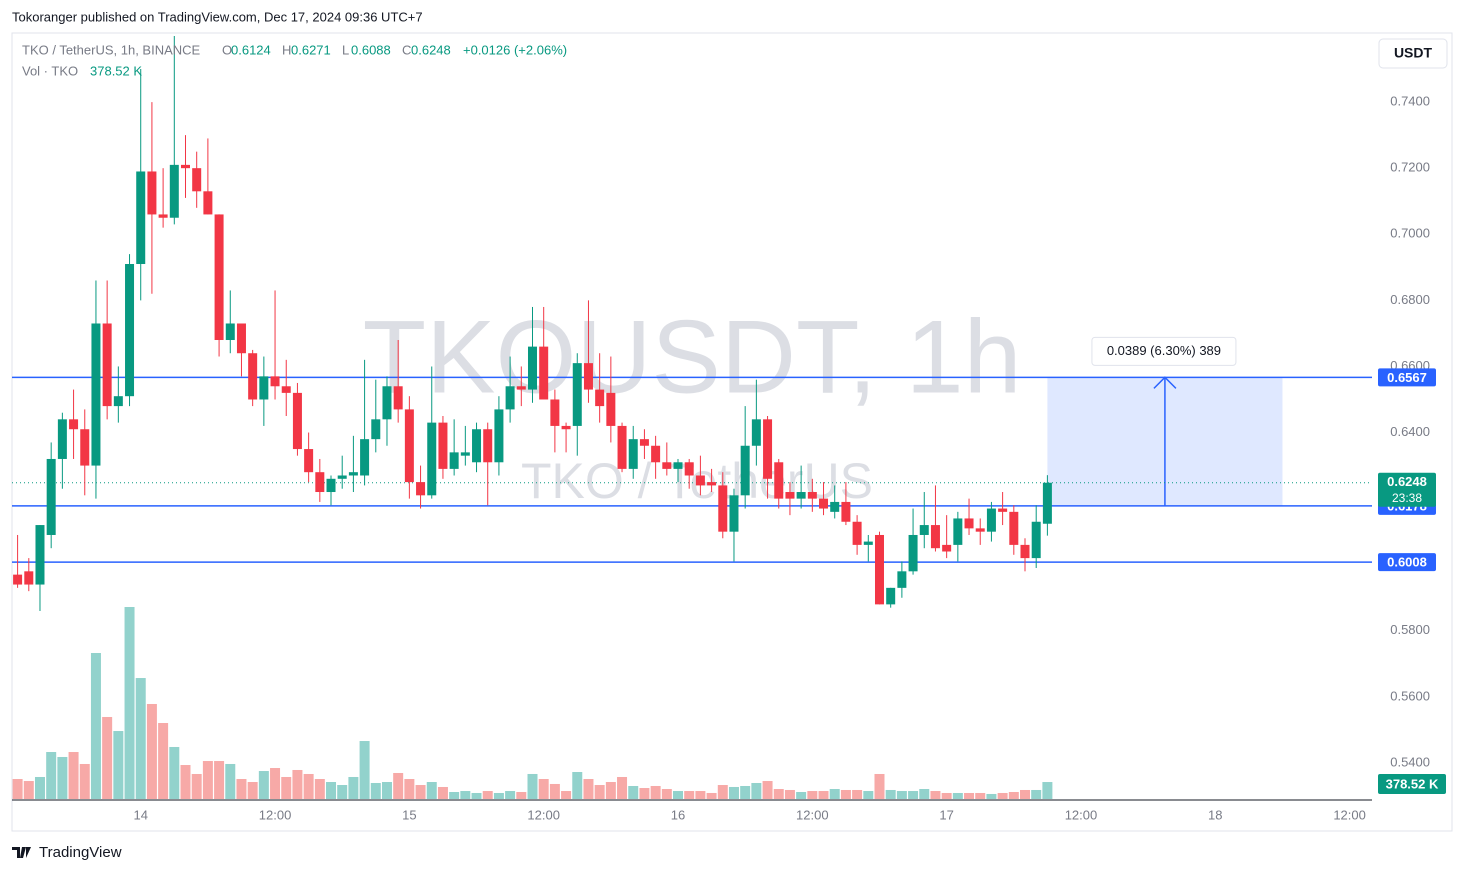 This screenshot has width=1464, height=874. What do you see at coordinates (140, 814) in the screenshot?
I see `x-tick-label: 14` at bounding box center [140, 814].